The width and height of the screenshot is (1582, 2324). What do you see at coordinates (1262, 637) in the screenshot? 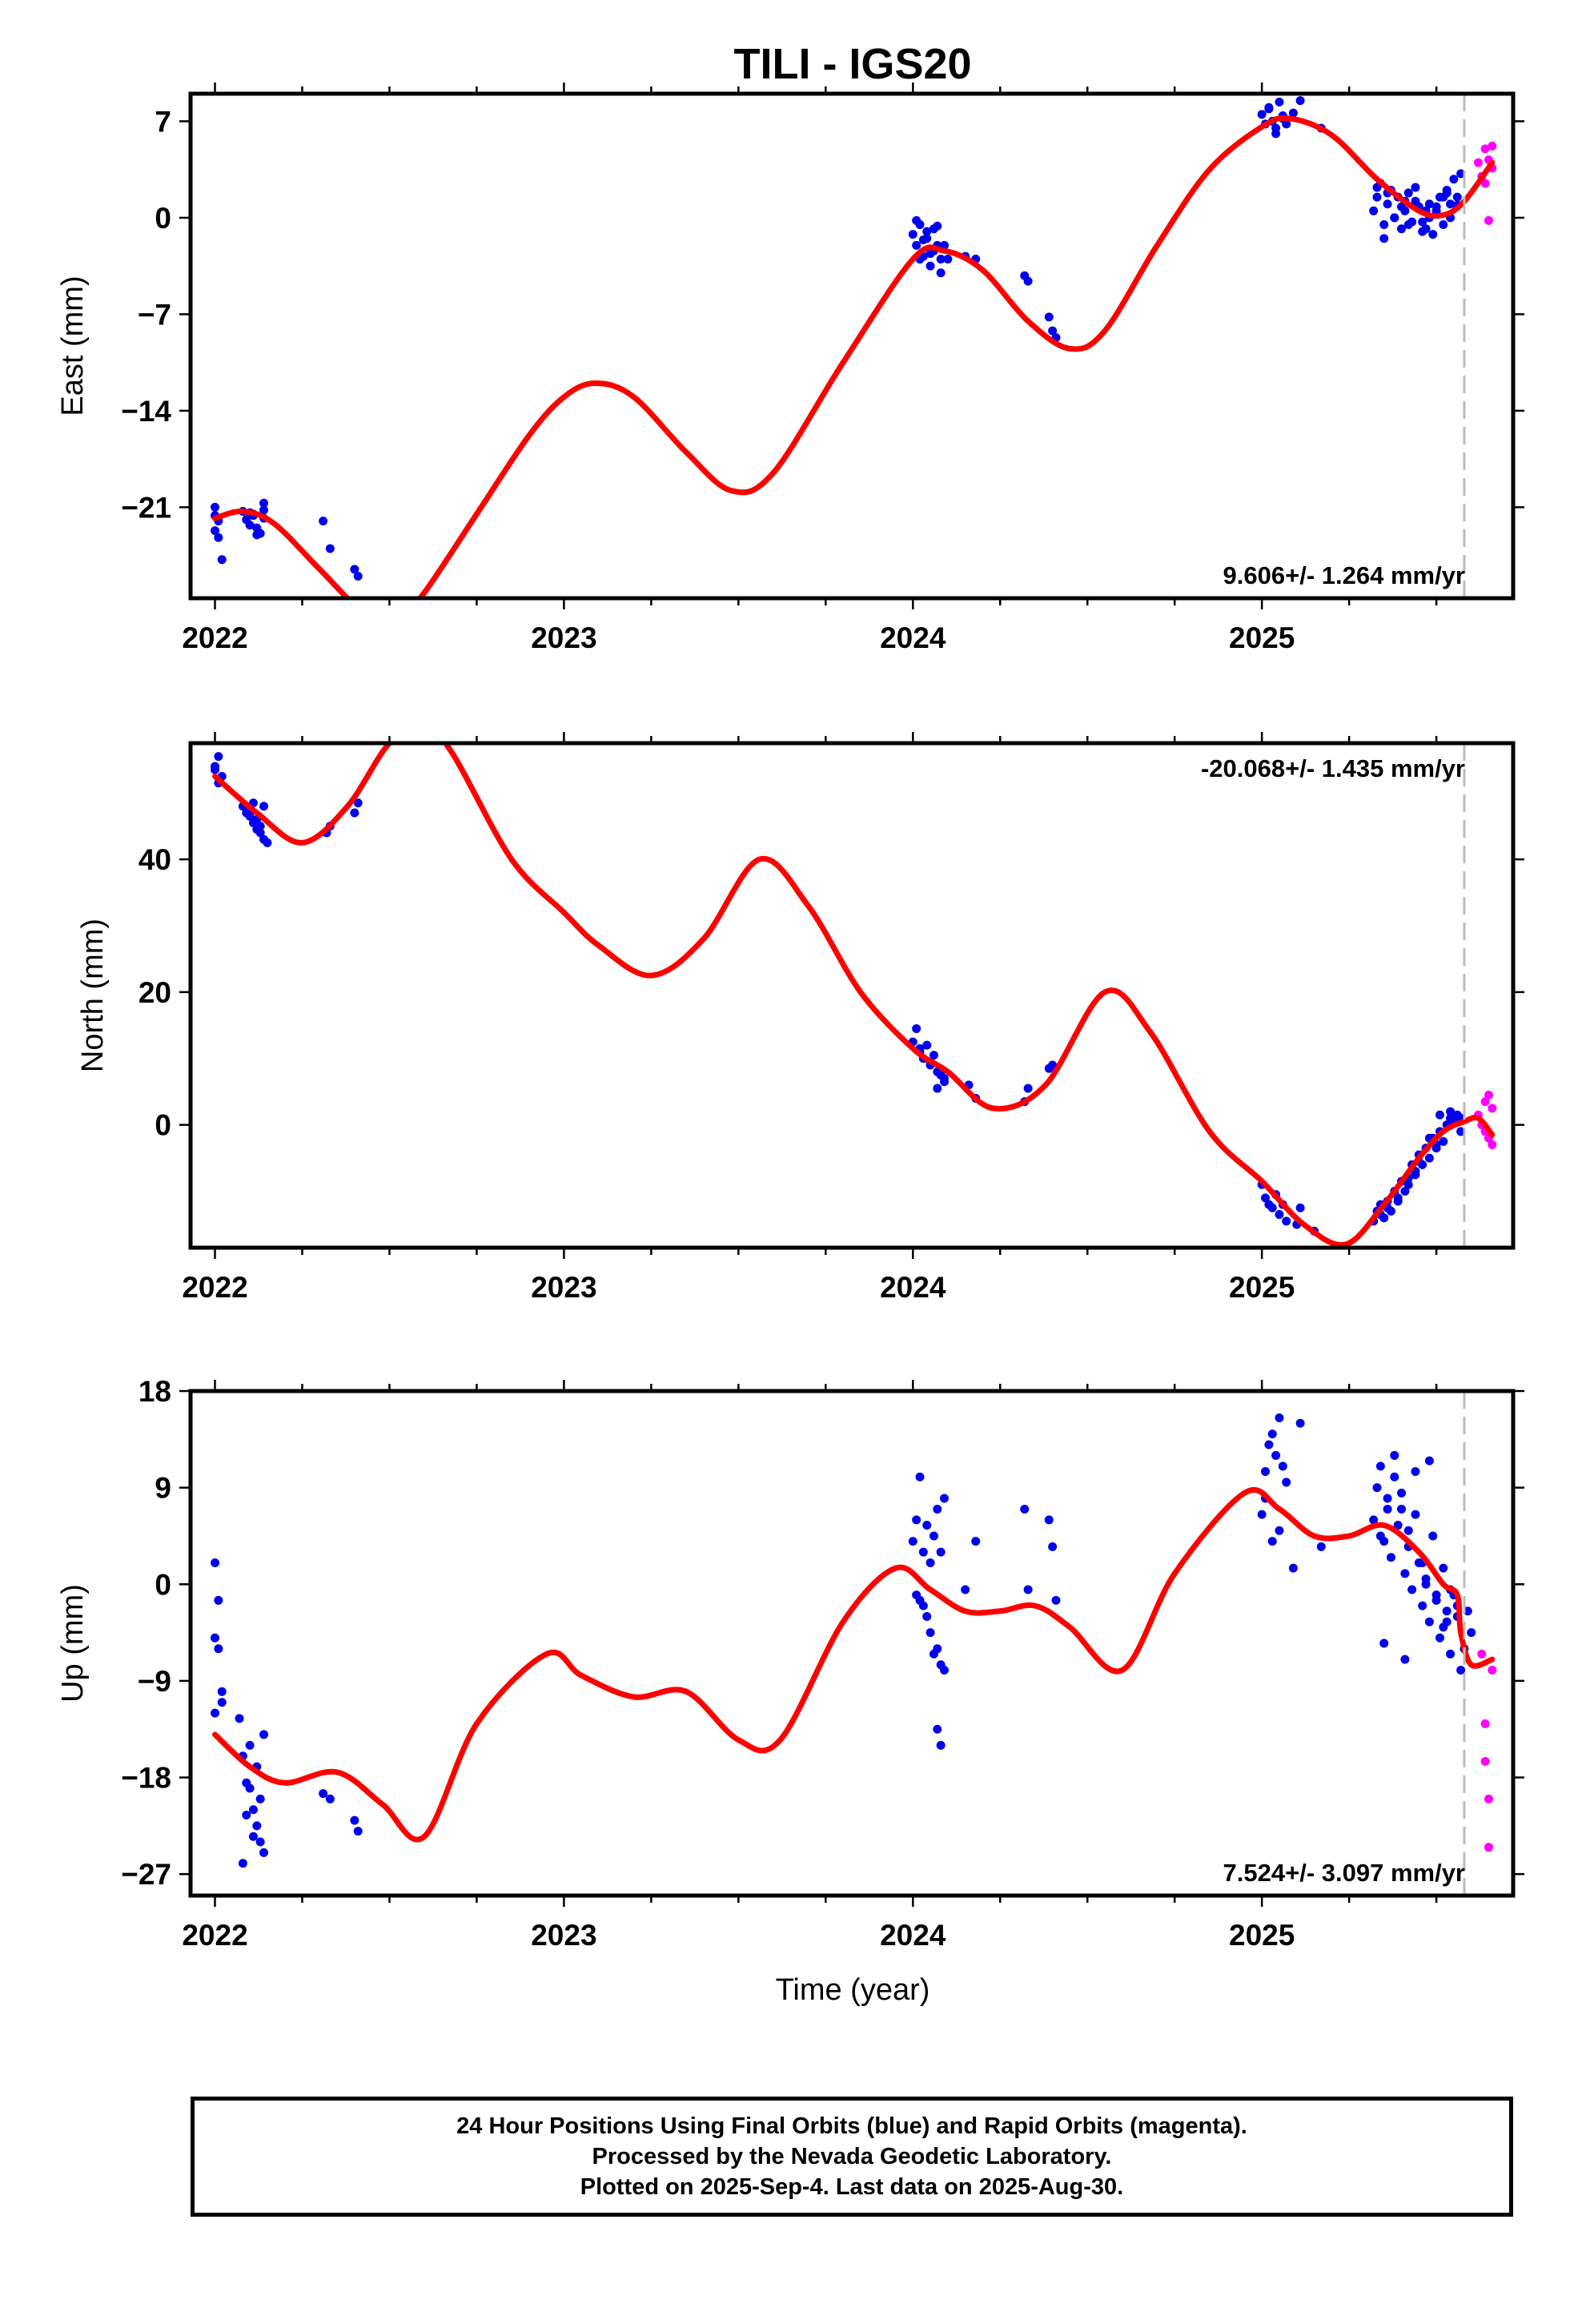
I see `x-tick-label: 2025` at bounding box center [1262, 637].